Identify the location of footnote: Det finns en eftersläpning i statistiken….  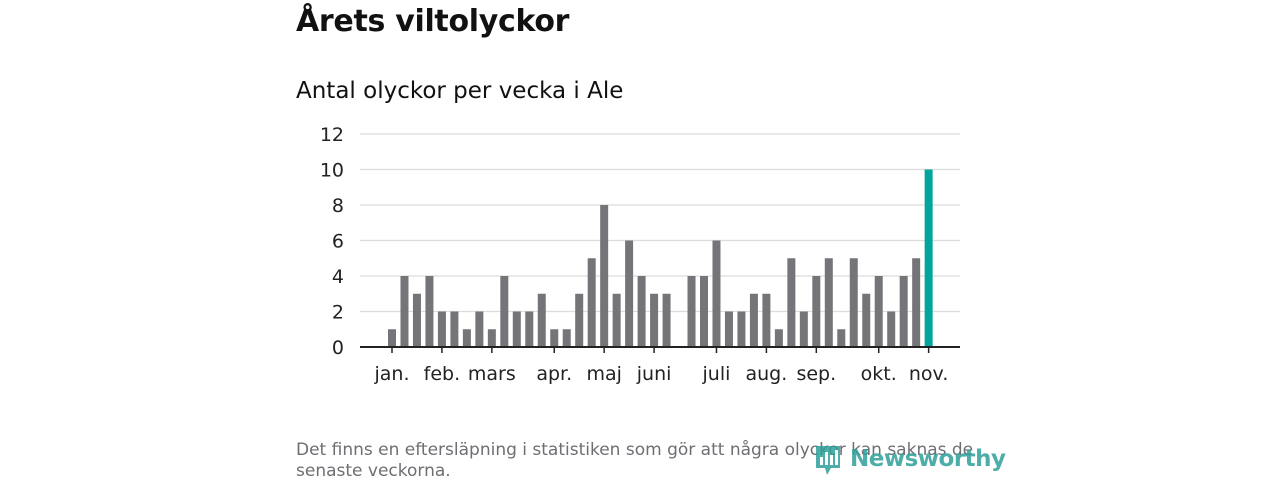
(635, 460).